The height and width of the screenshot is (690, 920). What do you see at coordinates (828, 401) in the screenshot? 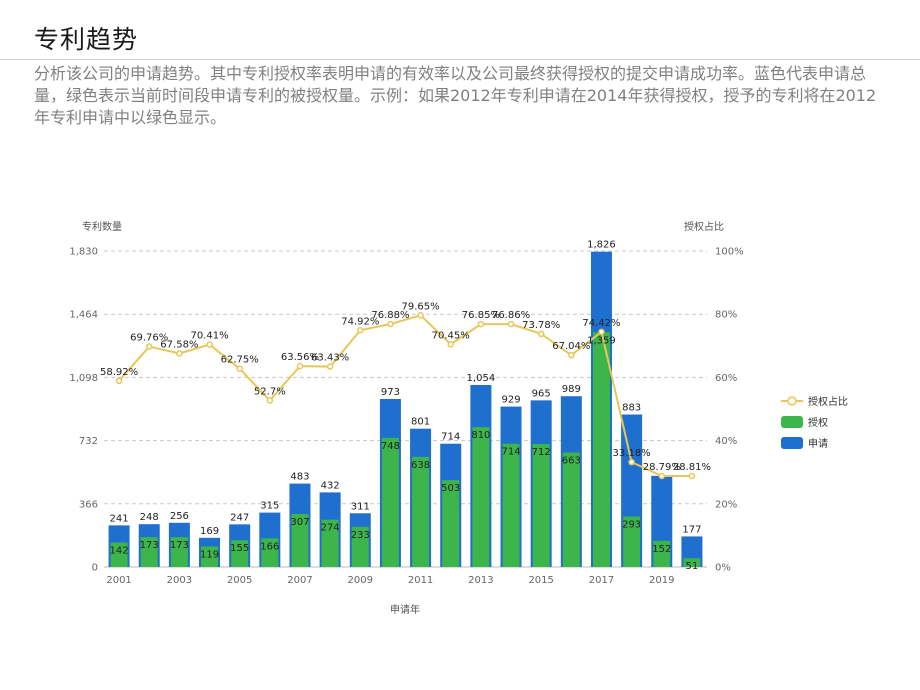
I see `legend-label: 授权占比` at bounding box center [828, 401].